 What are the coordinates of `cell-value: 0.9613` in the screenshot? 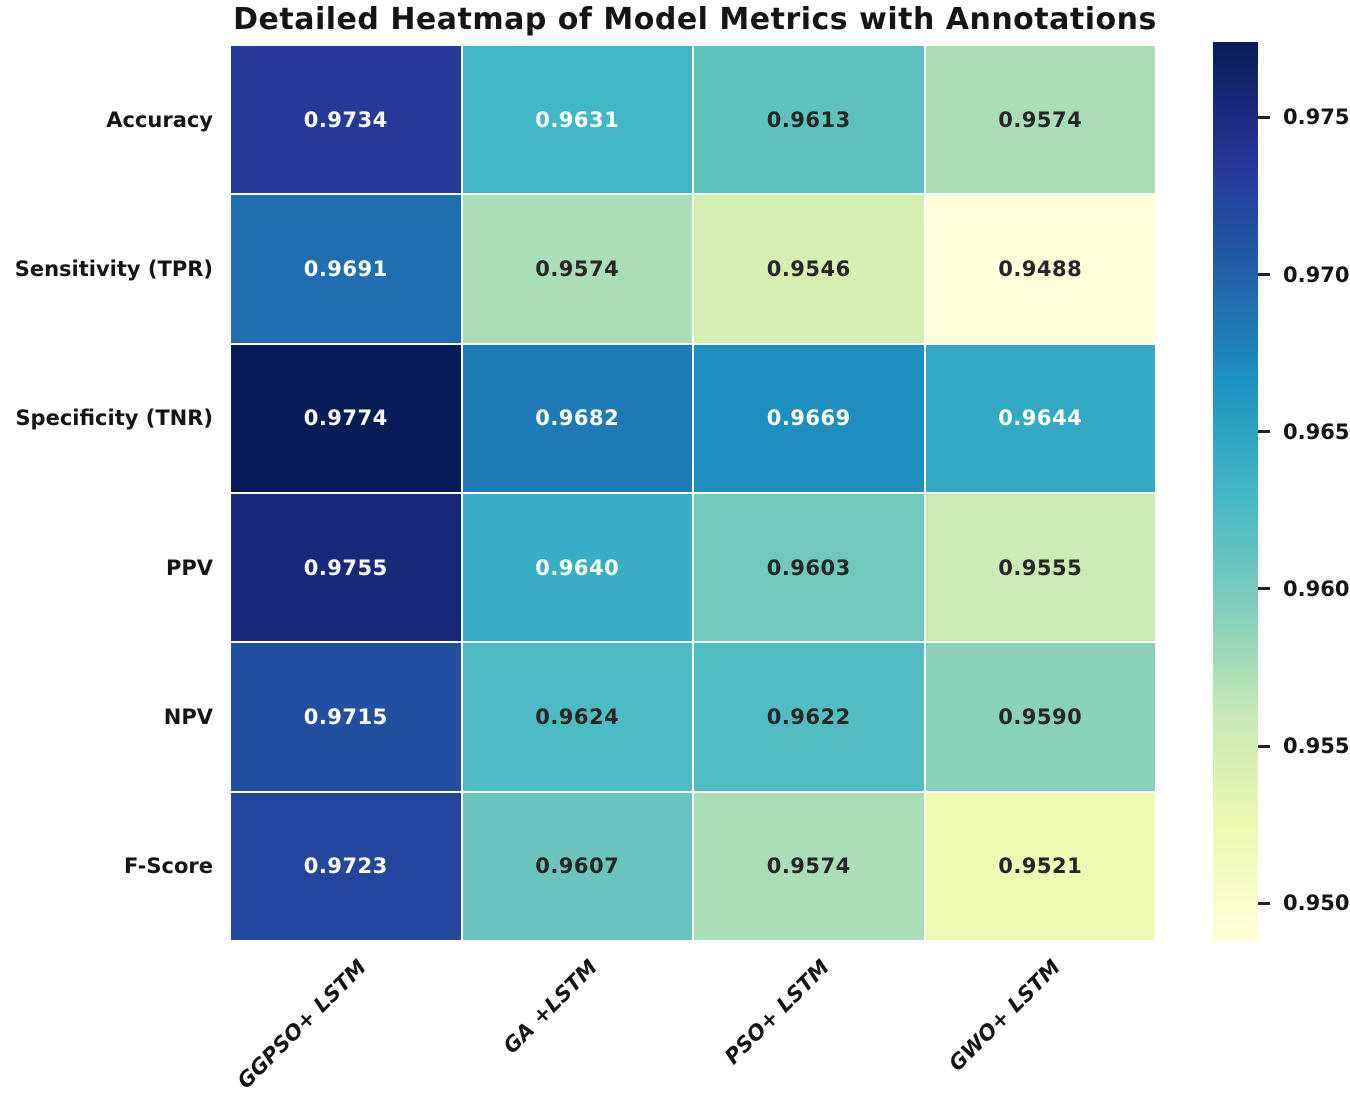 It's located at (808, 119).